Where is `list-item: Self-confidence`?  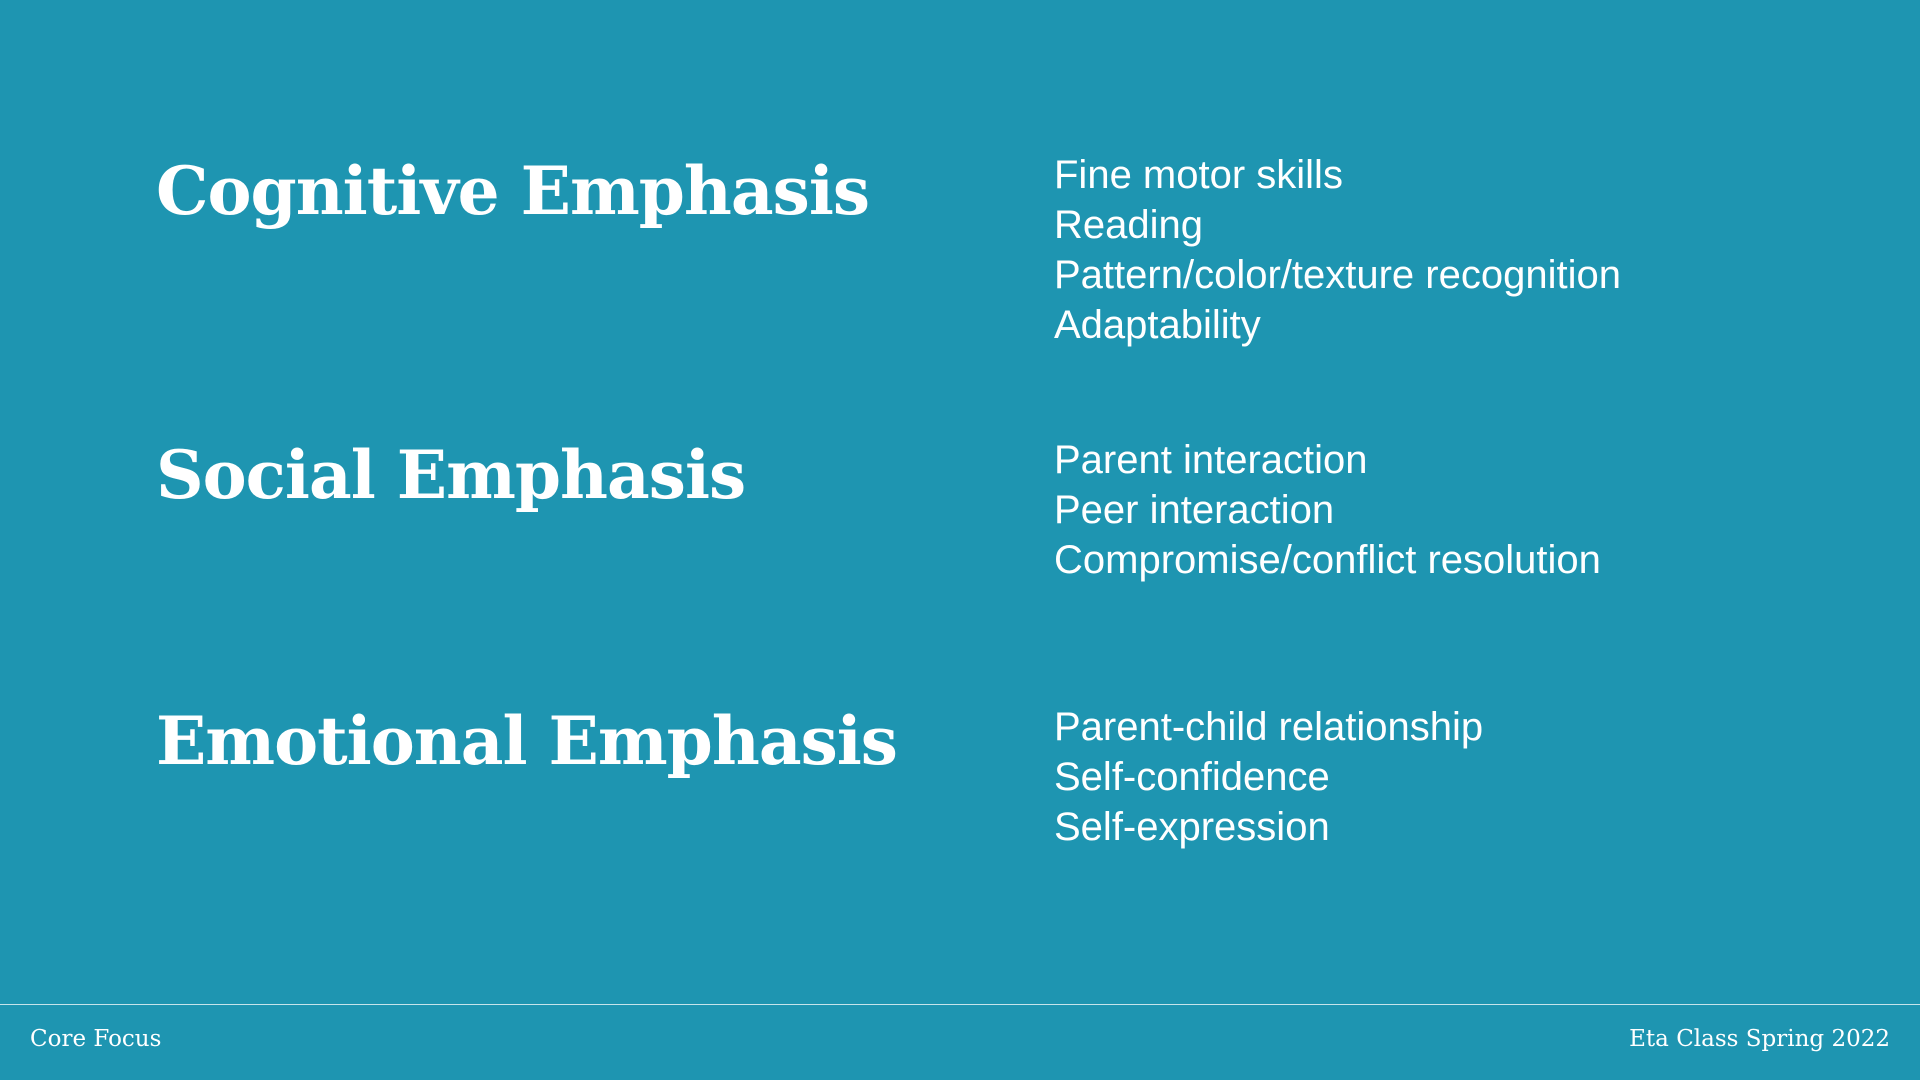
list-item: Self-confidence is located at coordinates (1192, 777).